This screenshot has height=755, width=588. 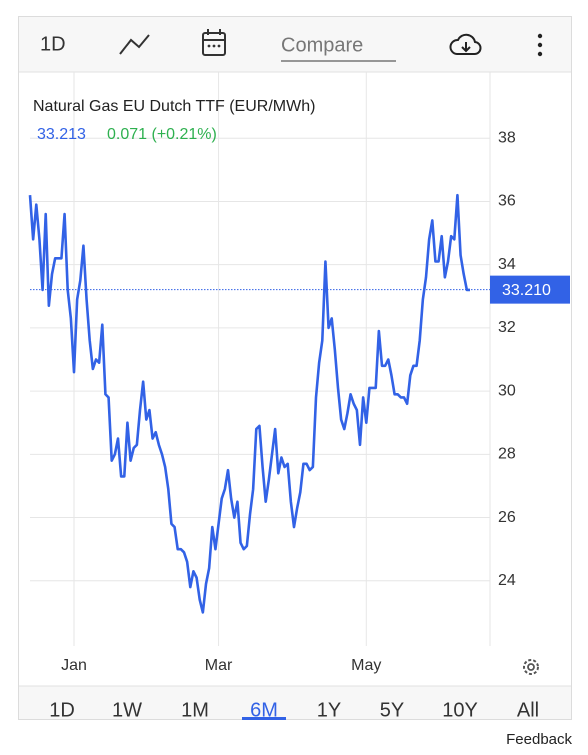 I want to click on chart-title: Natural Gas EU Dutch TTF (EUR/MWh), so click(x=174, y=106).